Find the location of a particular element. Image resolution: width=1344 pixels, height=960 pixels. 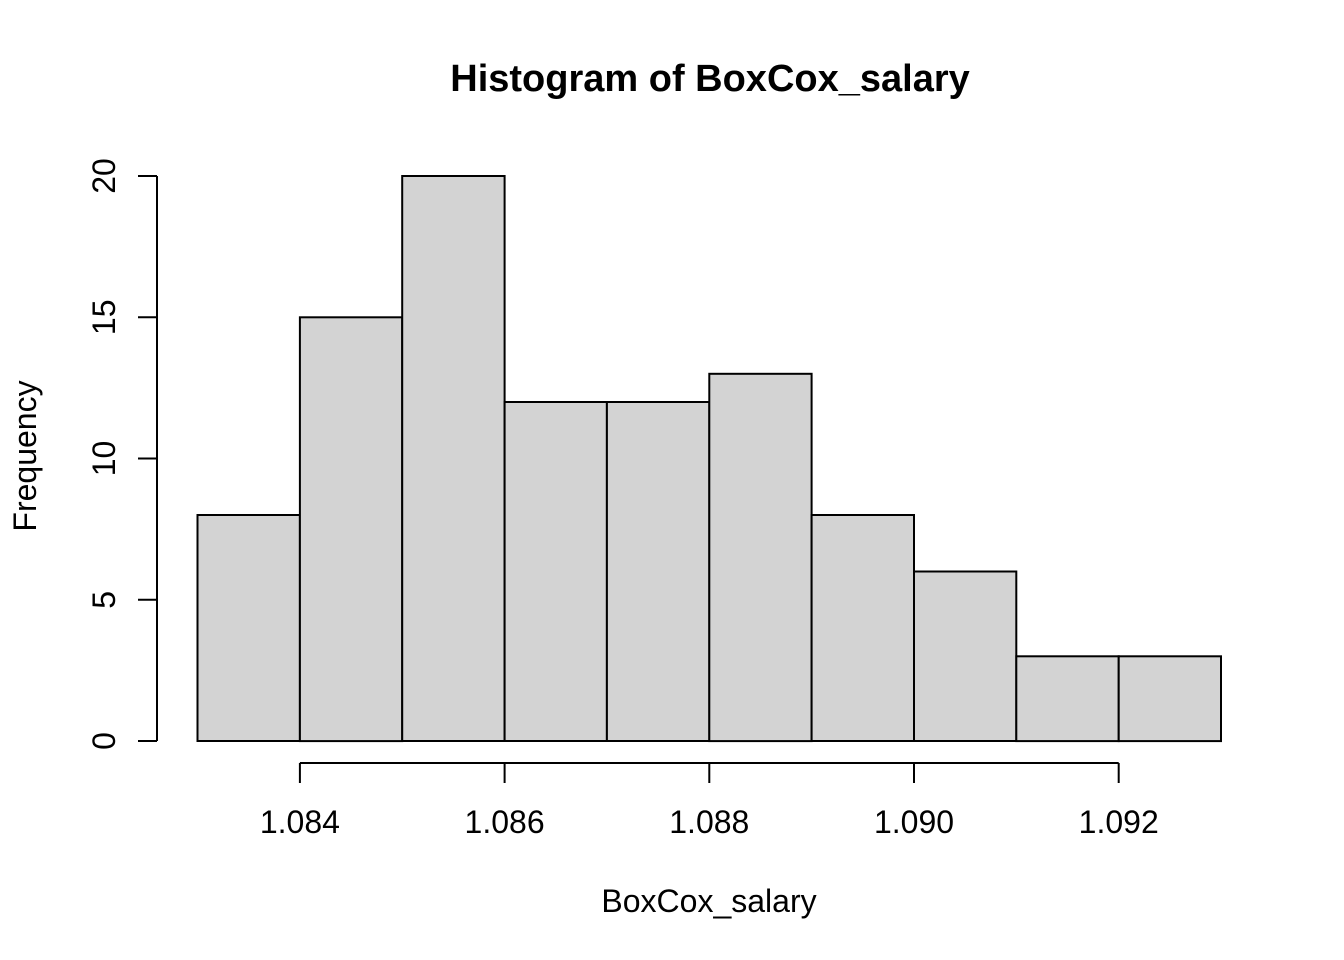

x-tick-label: 1.092 is located at coordinates (1119, 822).